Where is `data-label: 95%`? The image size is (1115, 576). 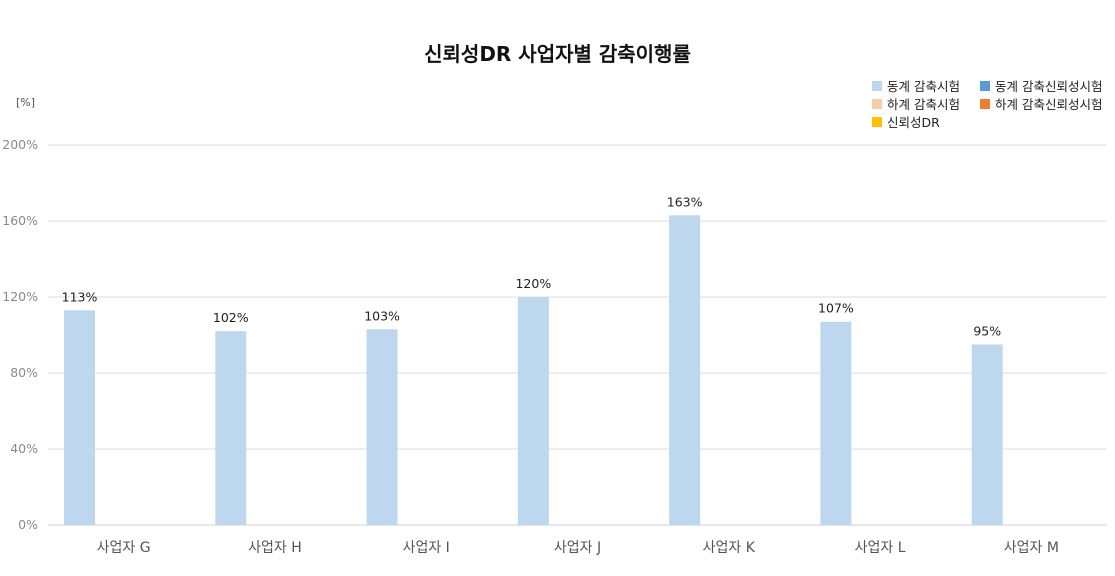 data-label: 95% is located at coordinates (987, 331).